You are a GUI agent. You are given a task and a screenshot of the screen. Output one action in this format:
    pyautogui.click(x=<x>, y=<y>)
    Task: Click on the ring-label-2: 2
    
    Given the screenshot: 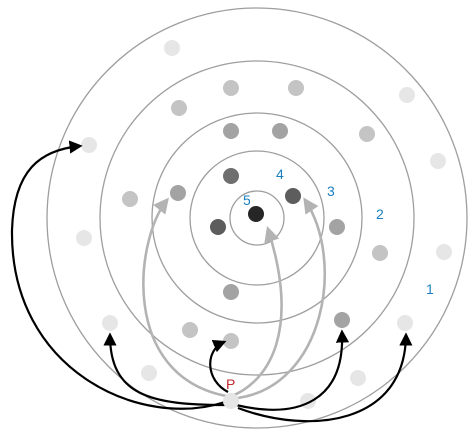 What is the action you would take?
    pyautogui.click(x=380, y=214)
    